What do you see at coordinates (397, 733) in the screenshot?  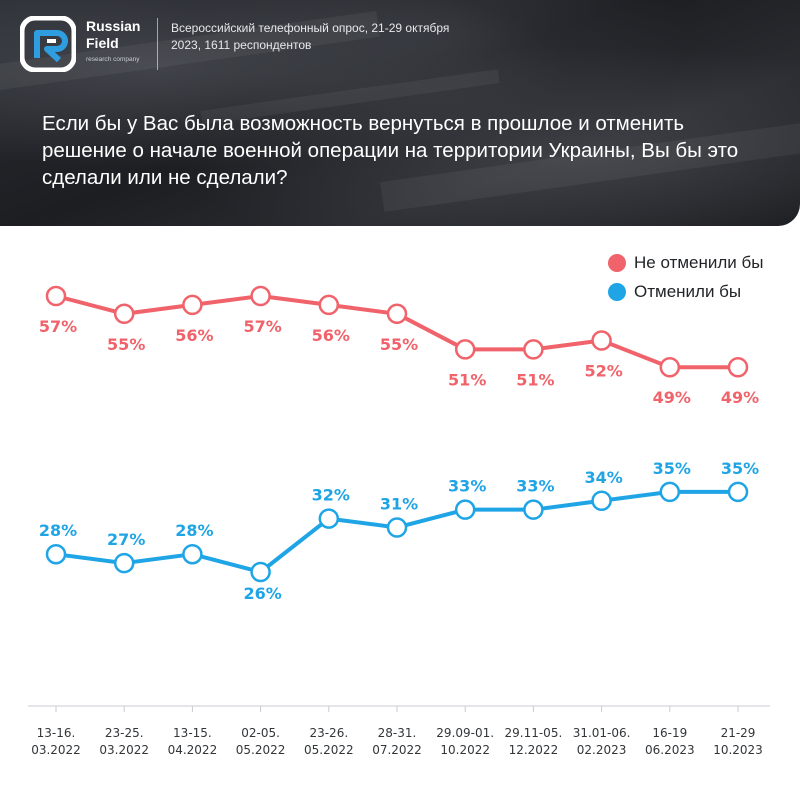 I see `x-tick-label-line1-5: 28-31.` at bounding box center [397, 733].